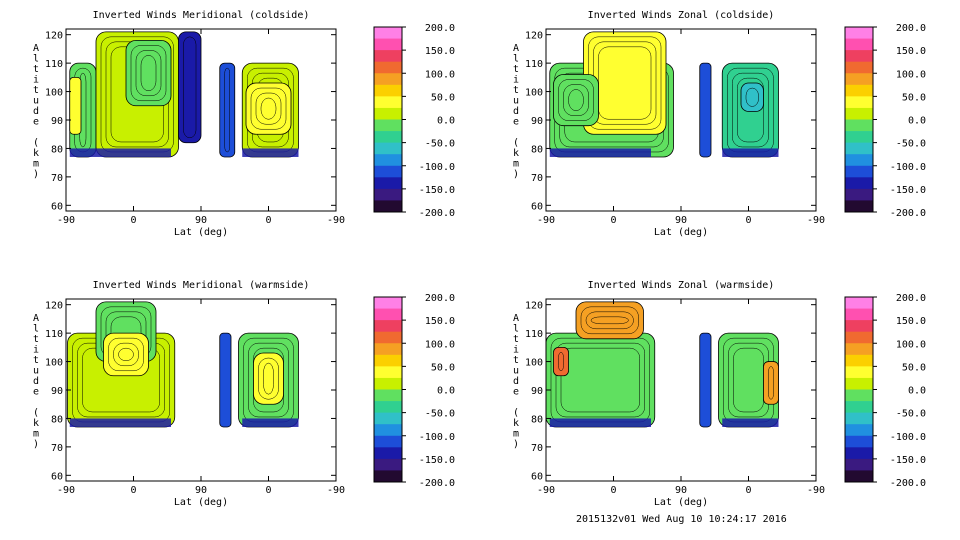  Describe the element at coordinates (54, 363) in the screenshot. I see `y-tick-label: 100` at that location.